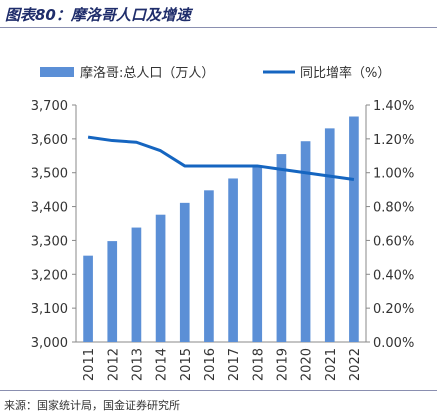  What do you see at coordinates (162, 364) in the screenshot?
I see `x-tick-label: 2014` at bounding box center [162, 364].